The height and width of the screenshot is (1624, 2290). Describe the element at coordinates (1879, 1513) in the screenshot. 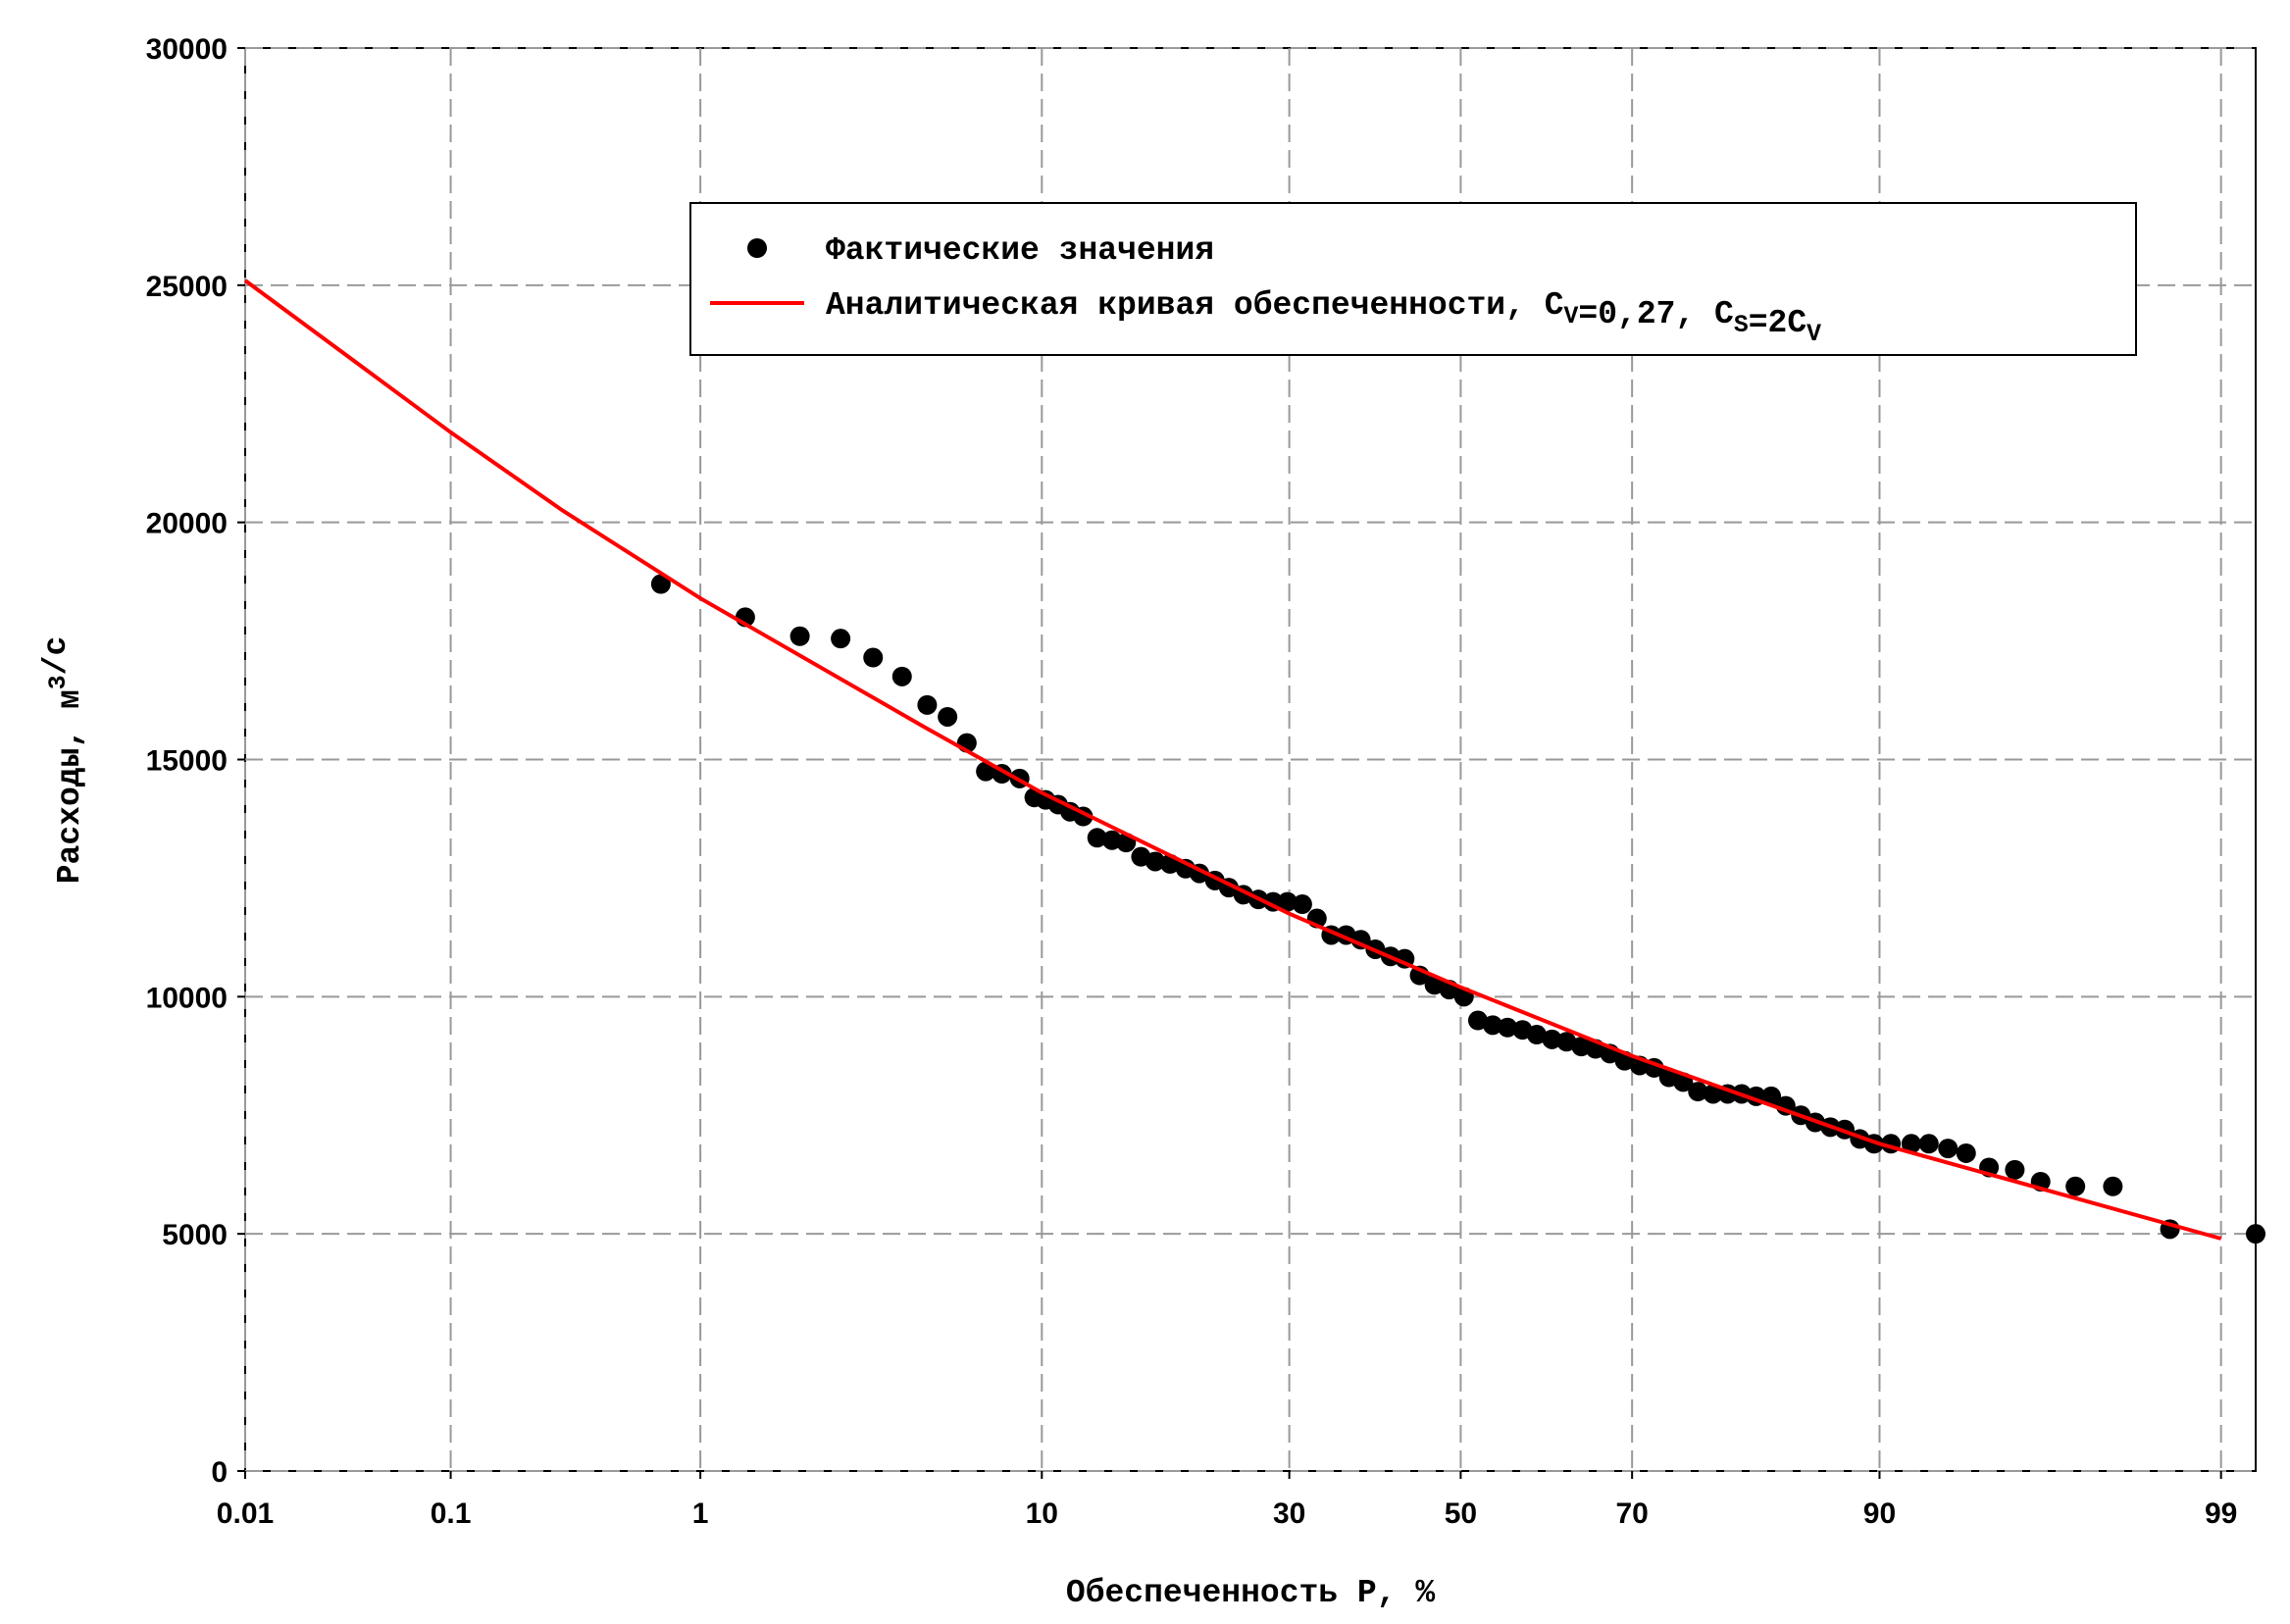

I see `x-tick-label: 90` at that location.